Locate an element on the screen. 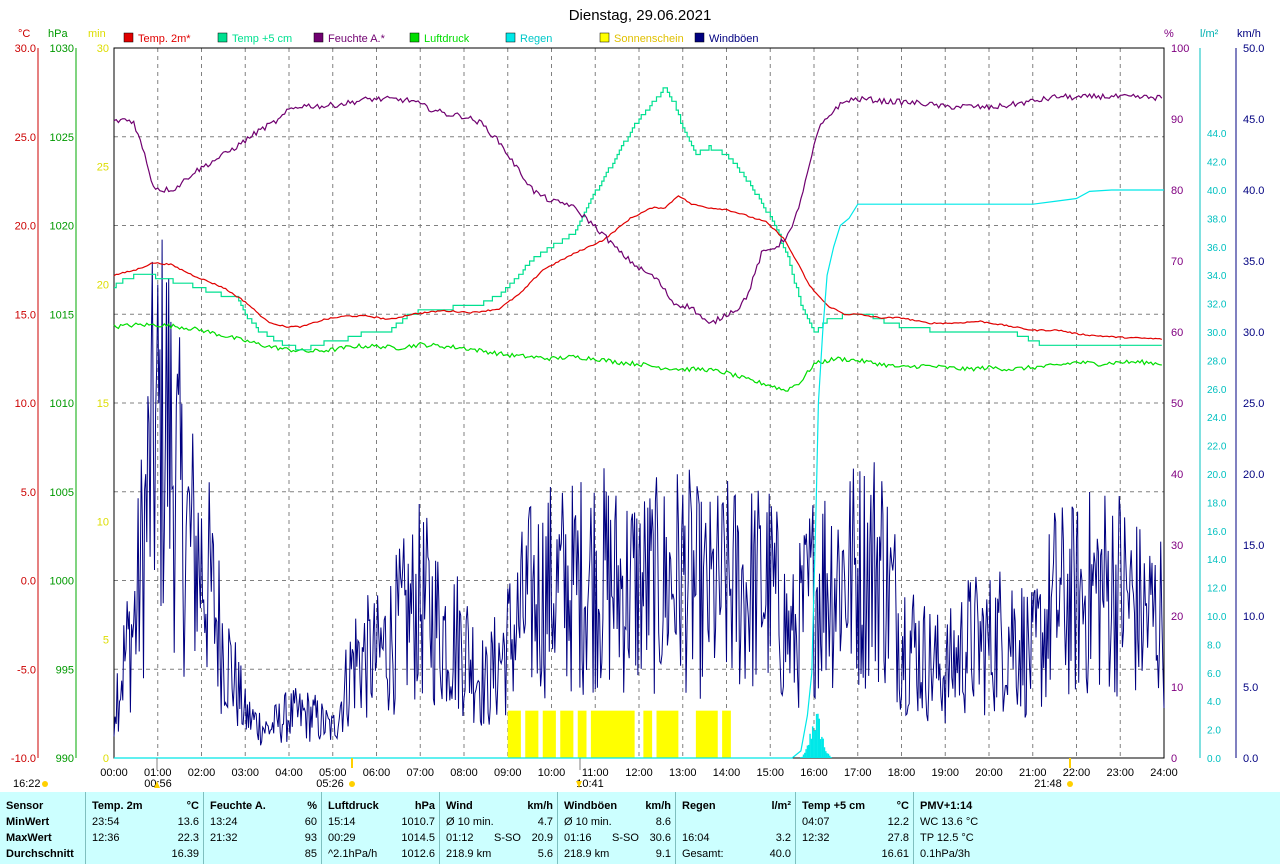 The height and width of the screenshot is (864, 1280). stats-humidity-column: Feuchte A.% 13:24 60 21:32 93 85 is located at coordinates (263, 828).